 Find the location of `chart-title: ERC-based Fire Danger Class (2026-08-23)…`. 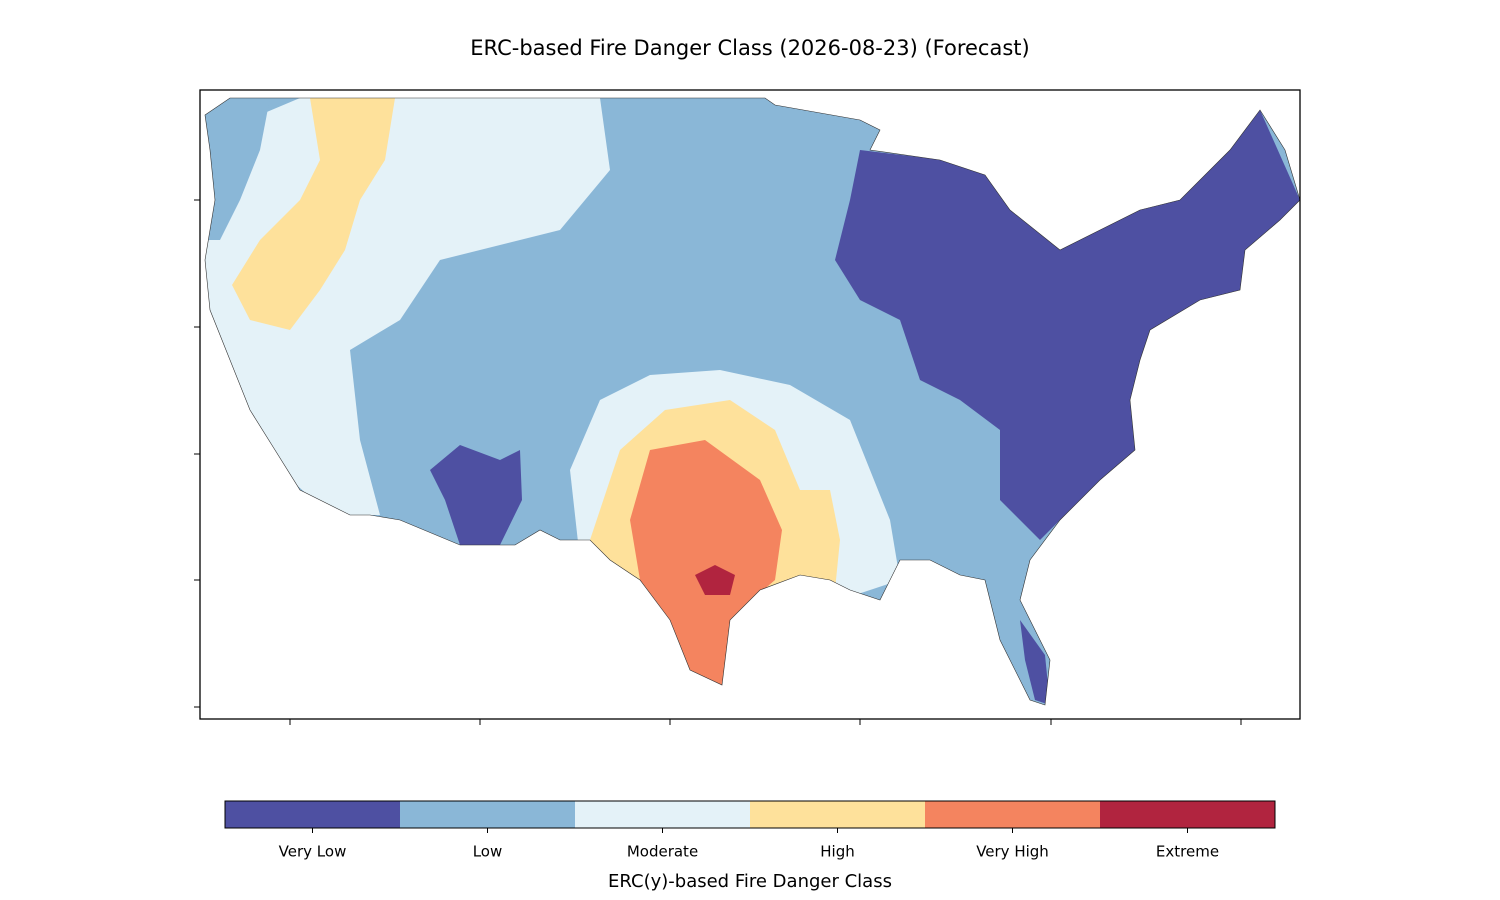

chart-title: ERC-based Fire Danger Class (2026-08-23)… is located at coordinates (749, 48).